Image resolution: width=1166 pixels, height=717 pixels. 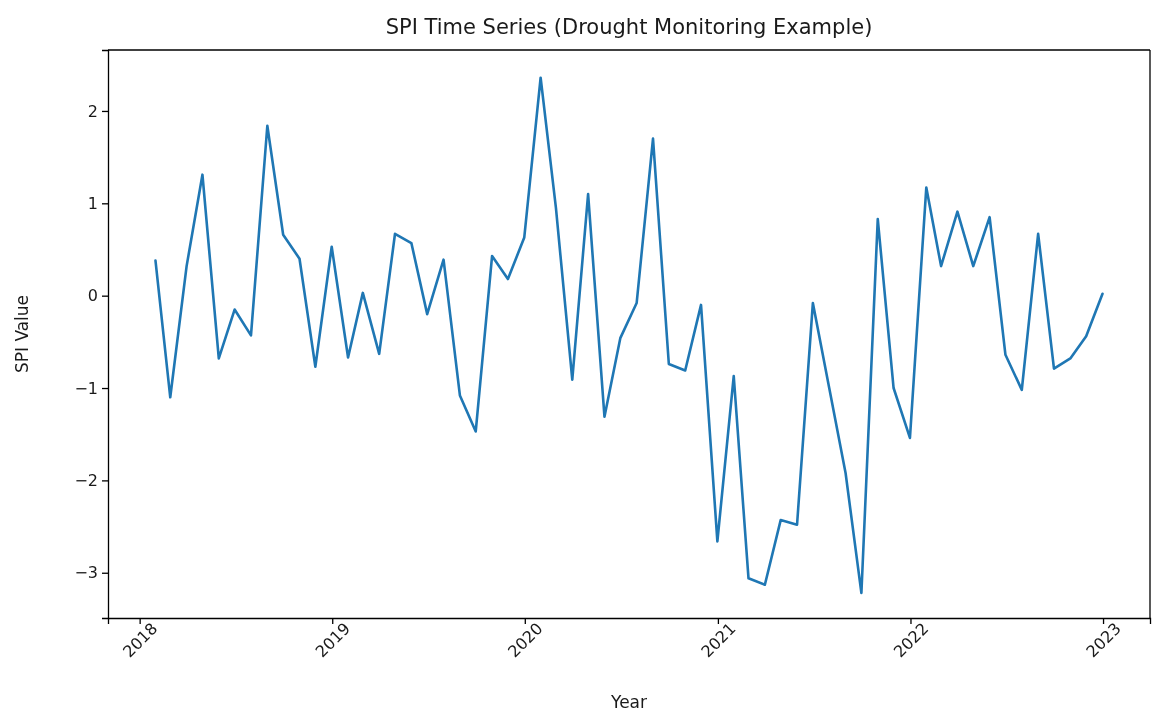 I want to click on y-tick-label: 1, so click(x=92, y=203).